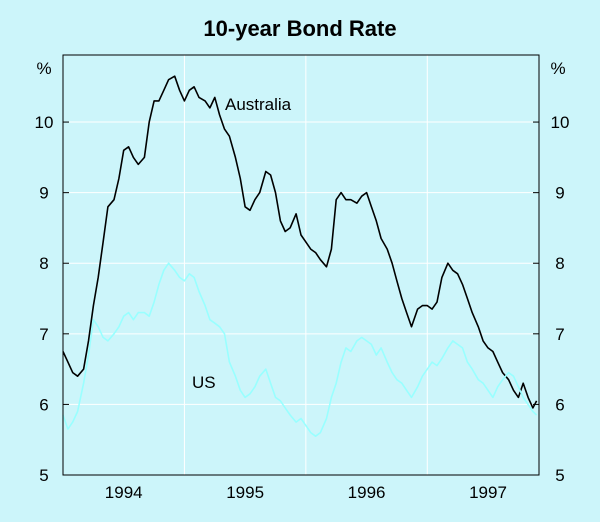  What do you see at coordinates (43, 334) in the screenshot?
I see `y-tick-label-left: 7` at bounding box center [43, 334].